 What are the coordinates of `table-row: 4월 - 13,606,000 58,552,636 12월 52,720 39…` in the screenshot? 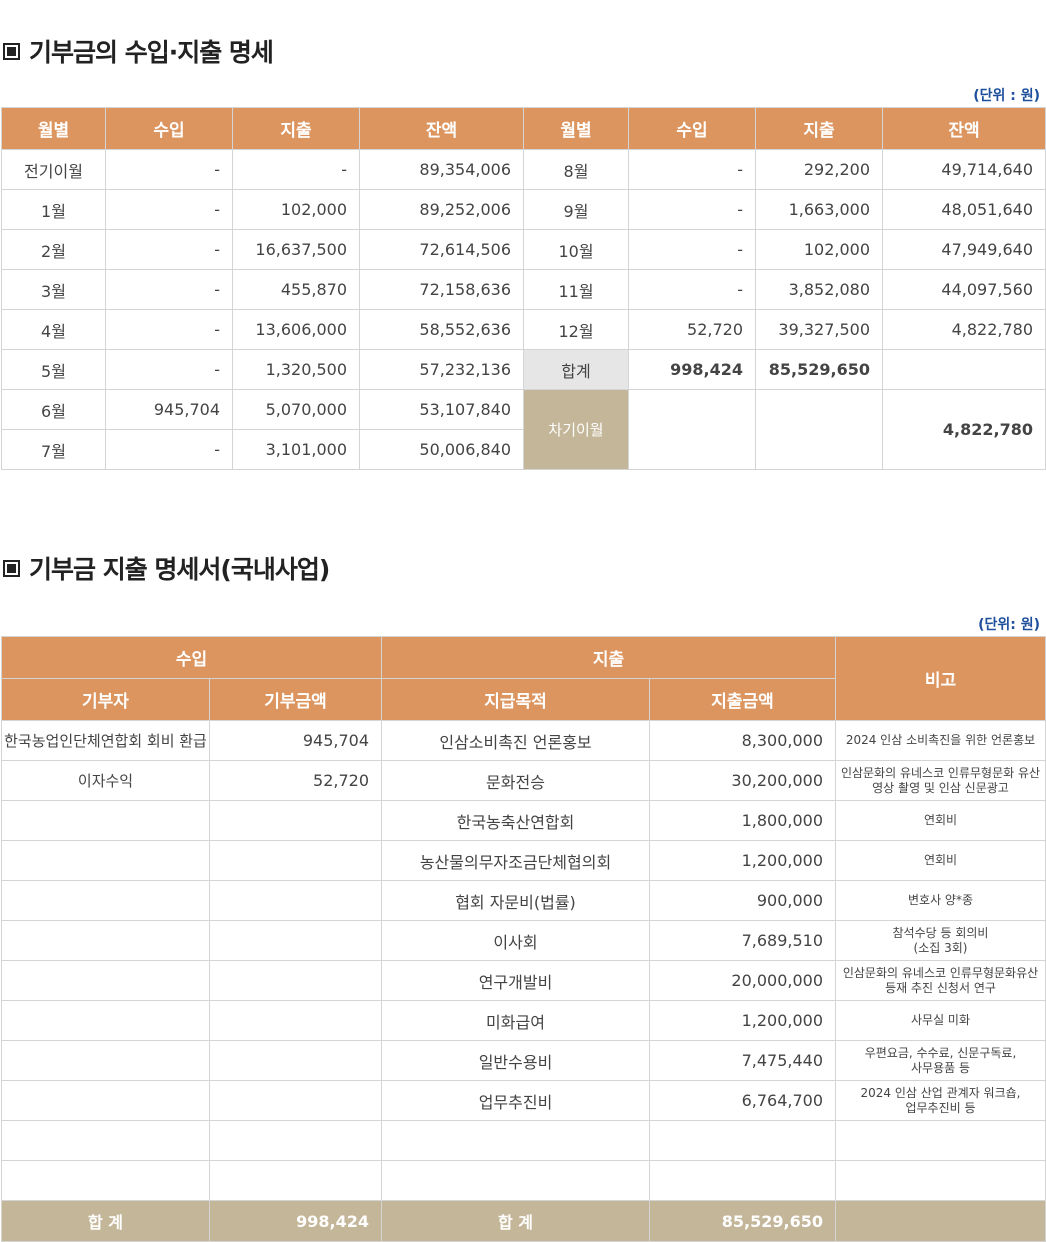 It's located at (523, 329).